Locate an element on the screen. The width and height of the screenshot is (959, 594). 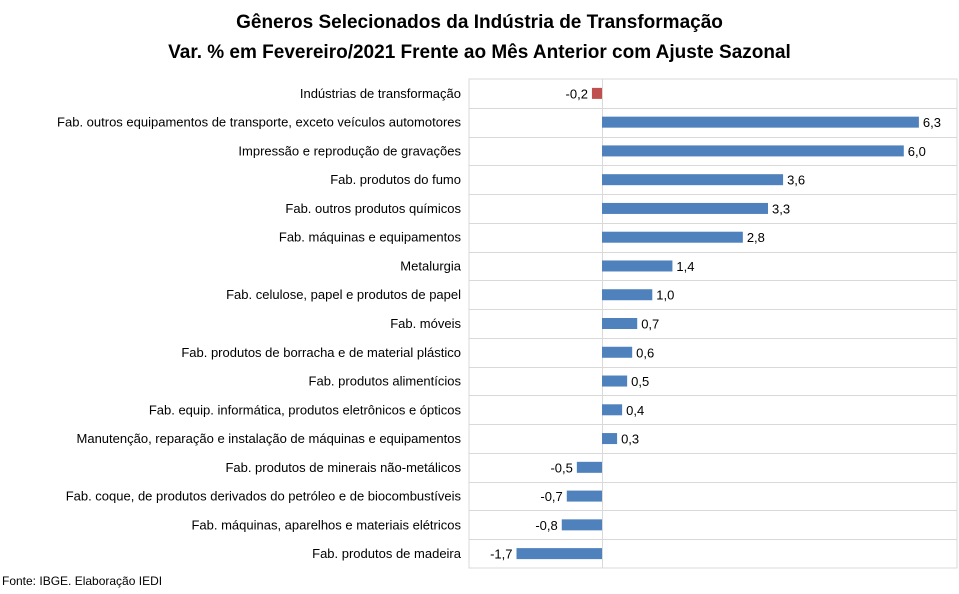
category-label: Metalurgia is located at coordinates (430, 265).